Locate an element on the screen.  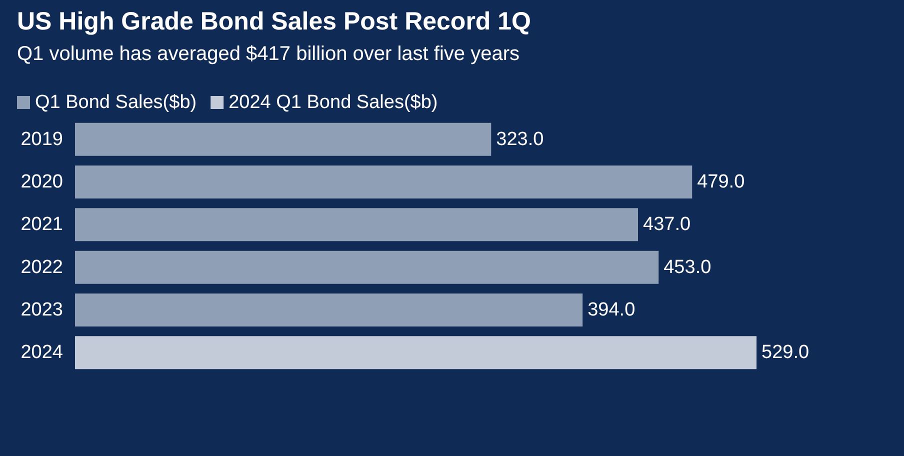
chart-subtitle: Q1 volume has averaged $417 billion over last five years is located at coordinates (268, 54).